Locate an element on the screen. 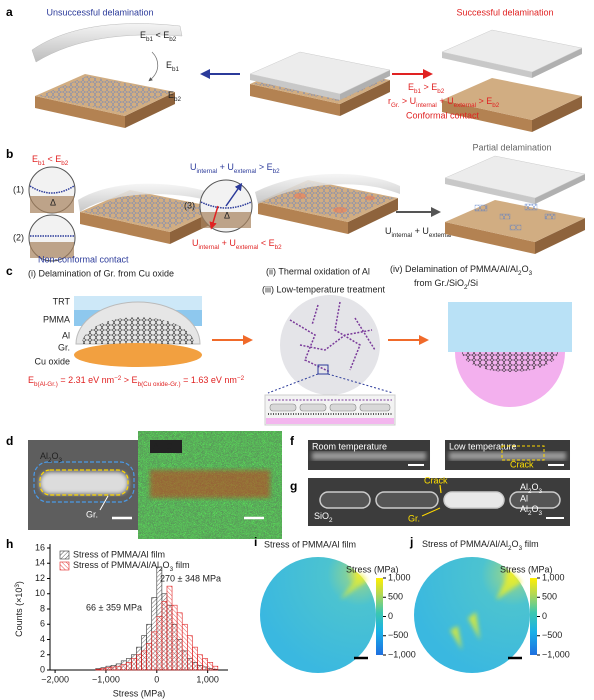  y-tick-label: 4 is located at coordinates (42, 639).